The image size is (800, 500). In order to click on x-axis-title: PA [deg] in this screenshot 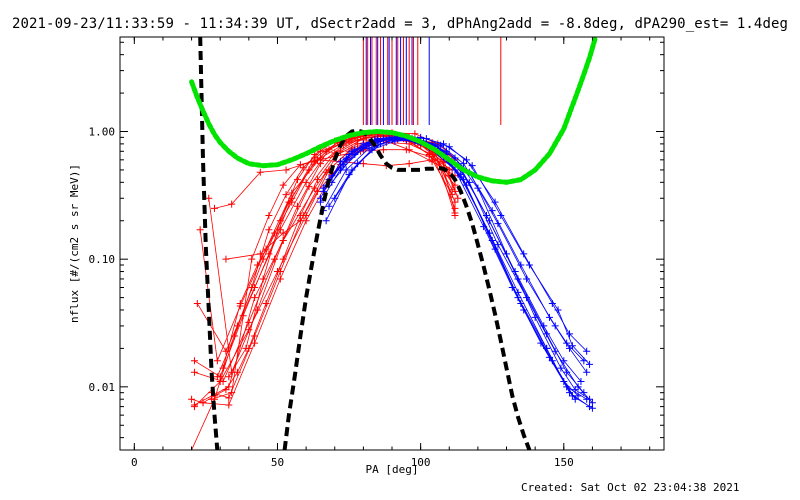, I will do `click(392, 469)`.